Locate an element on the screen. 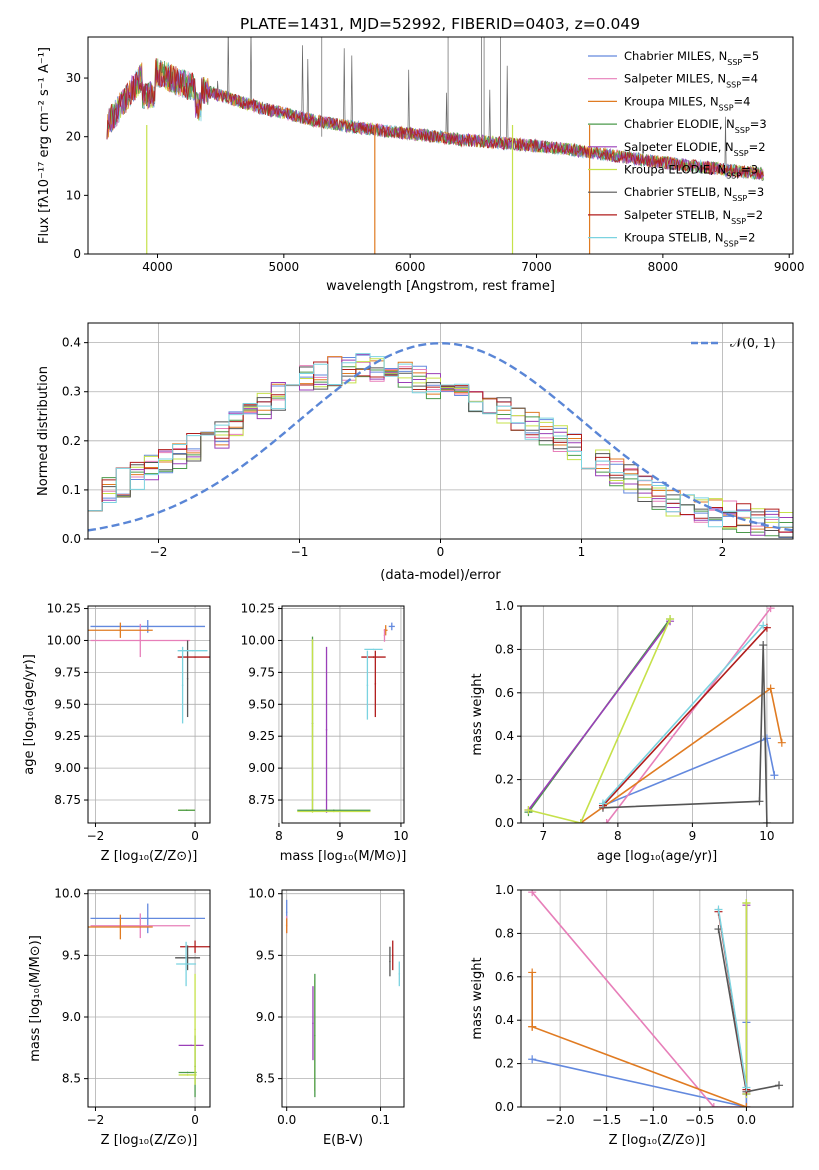 The image size is (819, 1170). x-tick-label: 2 is located at coordinates (723, 552).